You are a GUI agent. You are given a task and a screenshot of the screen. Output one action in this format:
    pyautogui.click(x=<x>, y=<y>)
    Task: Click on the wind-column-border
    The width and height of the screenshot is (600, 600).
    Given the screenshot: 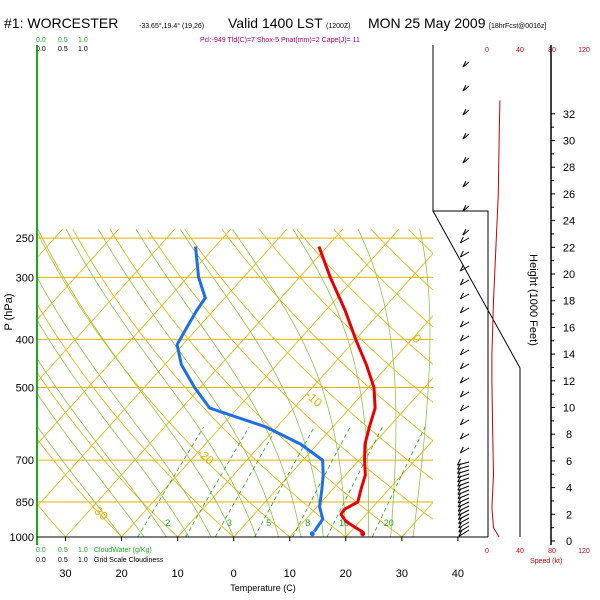 What is the action you would take?
    pyautogui.click(x=461, y=373)
    